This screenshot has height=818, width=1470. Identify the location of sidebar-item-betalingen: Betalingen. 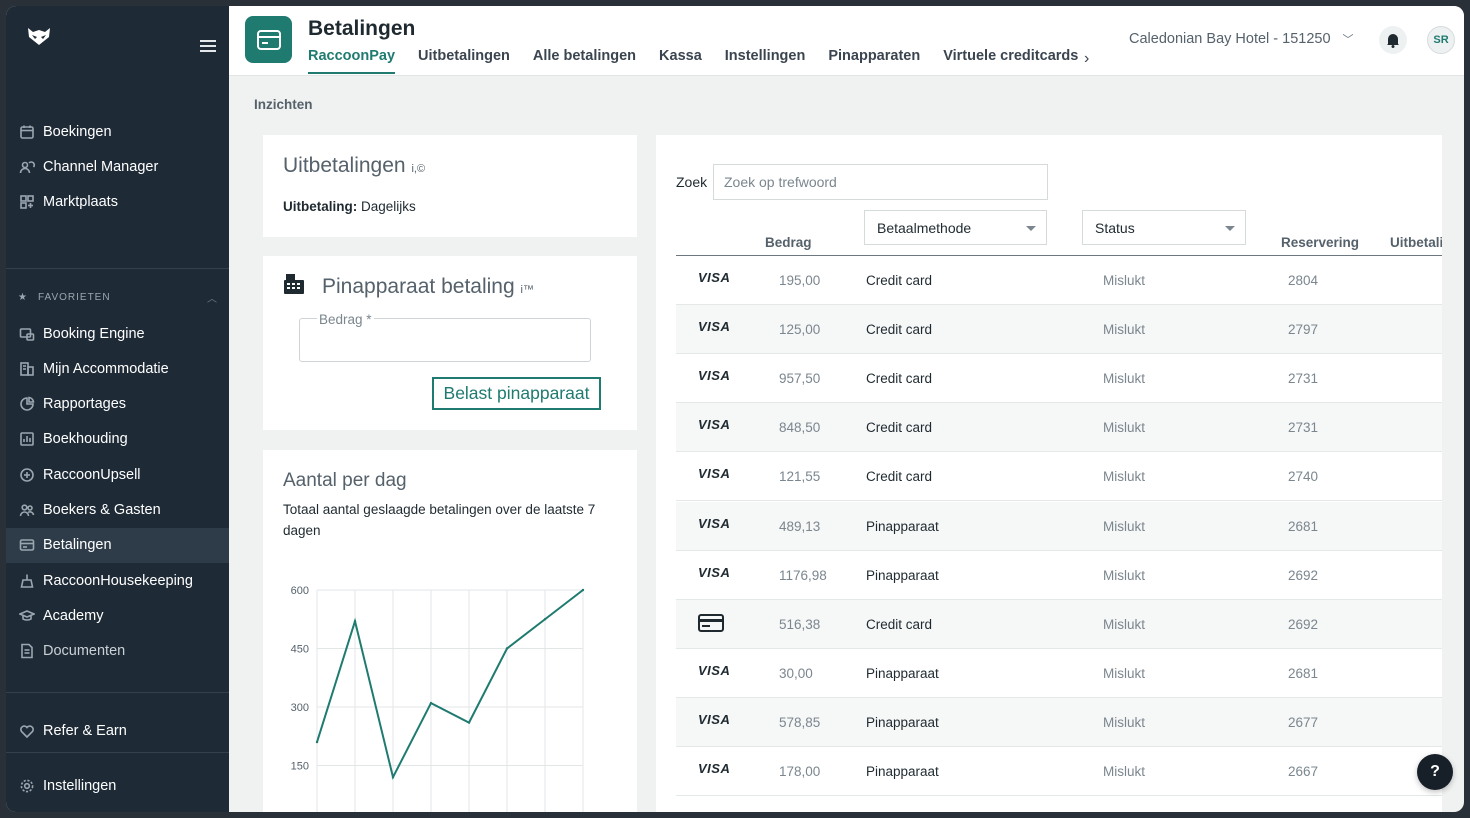
(117, 545).